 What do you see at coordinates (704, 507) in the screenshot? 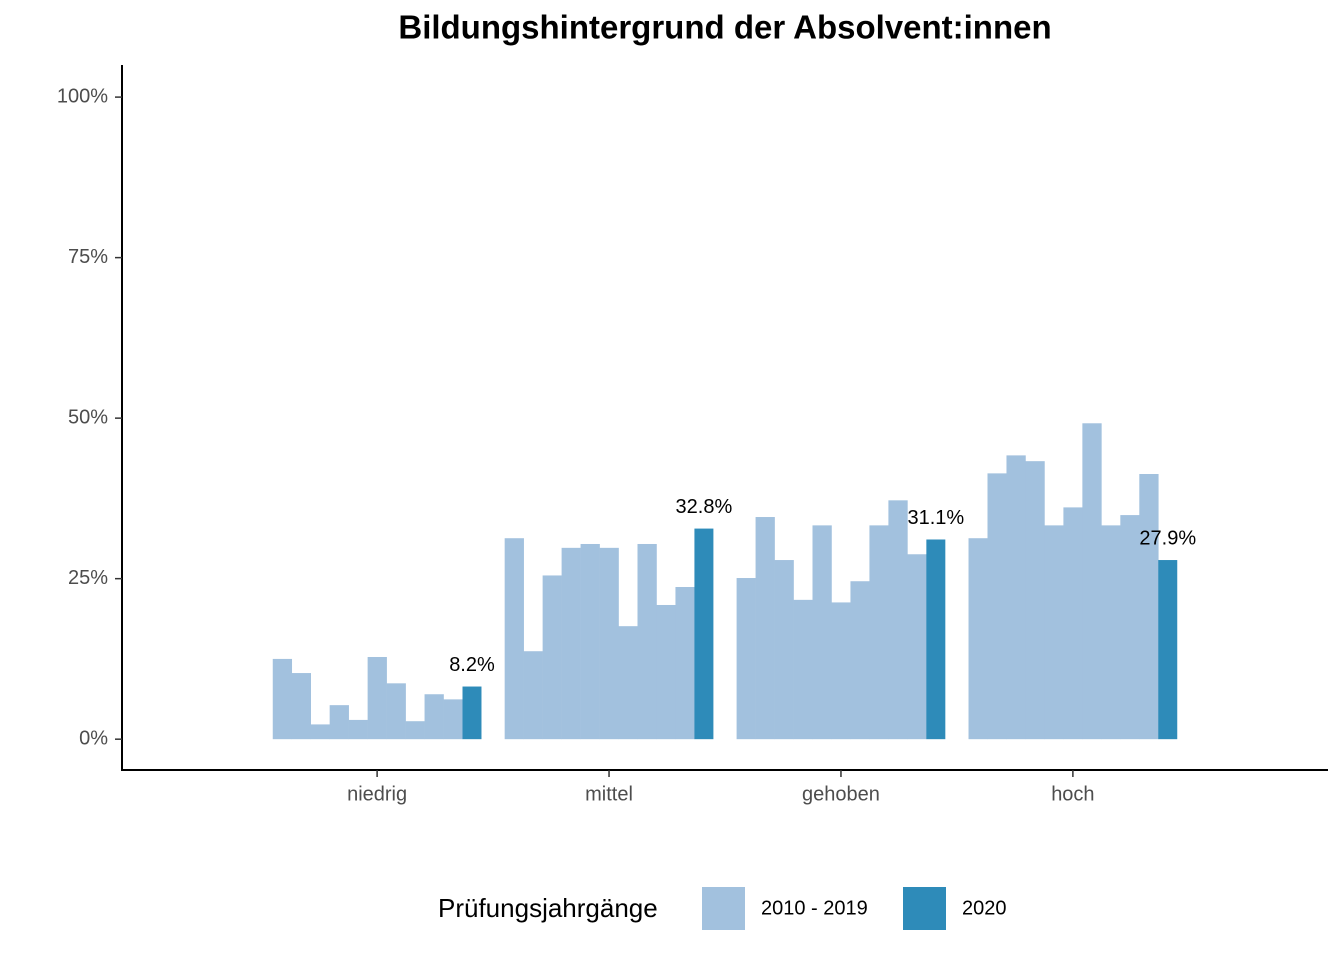
I see `data-label: 32.8%` at bounding box center [704, 507].